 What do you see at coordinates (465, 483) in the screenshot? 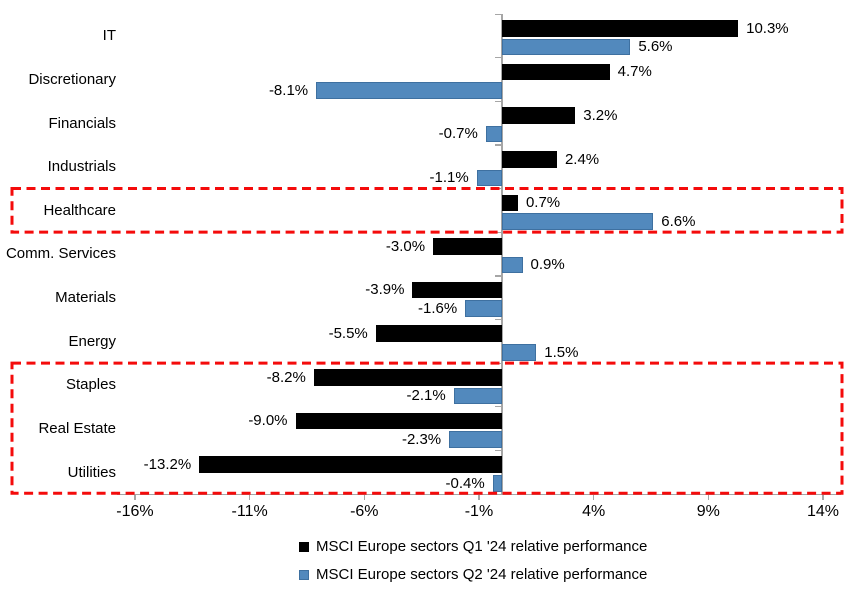
I see `data-label: -0.4%` at bounding box center [465, 483].